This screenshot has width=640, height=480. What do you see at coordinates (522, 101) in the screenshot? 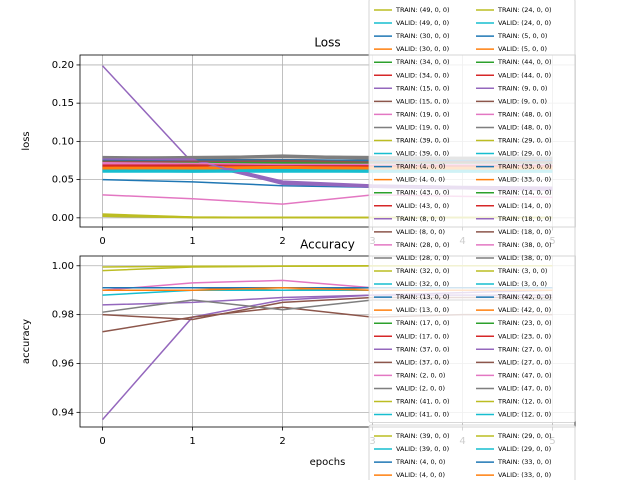
I see `legend-label: VALID: (9, 0, 0)` at bounding box center [522, 101].